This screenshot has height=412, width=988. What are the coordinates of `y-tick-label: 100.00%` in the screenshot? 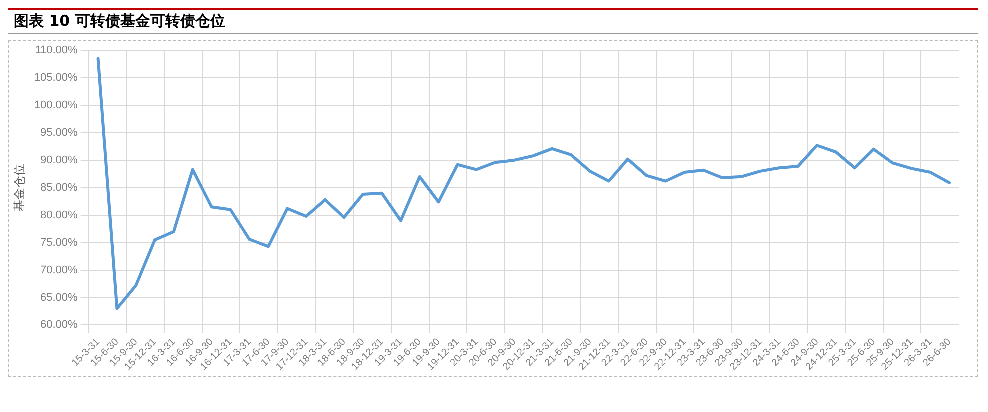 It's located at (56, 106).